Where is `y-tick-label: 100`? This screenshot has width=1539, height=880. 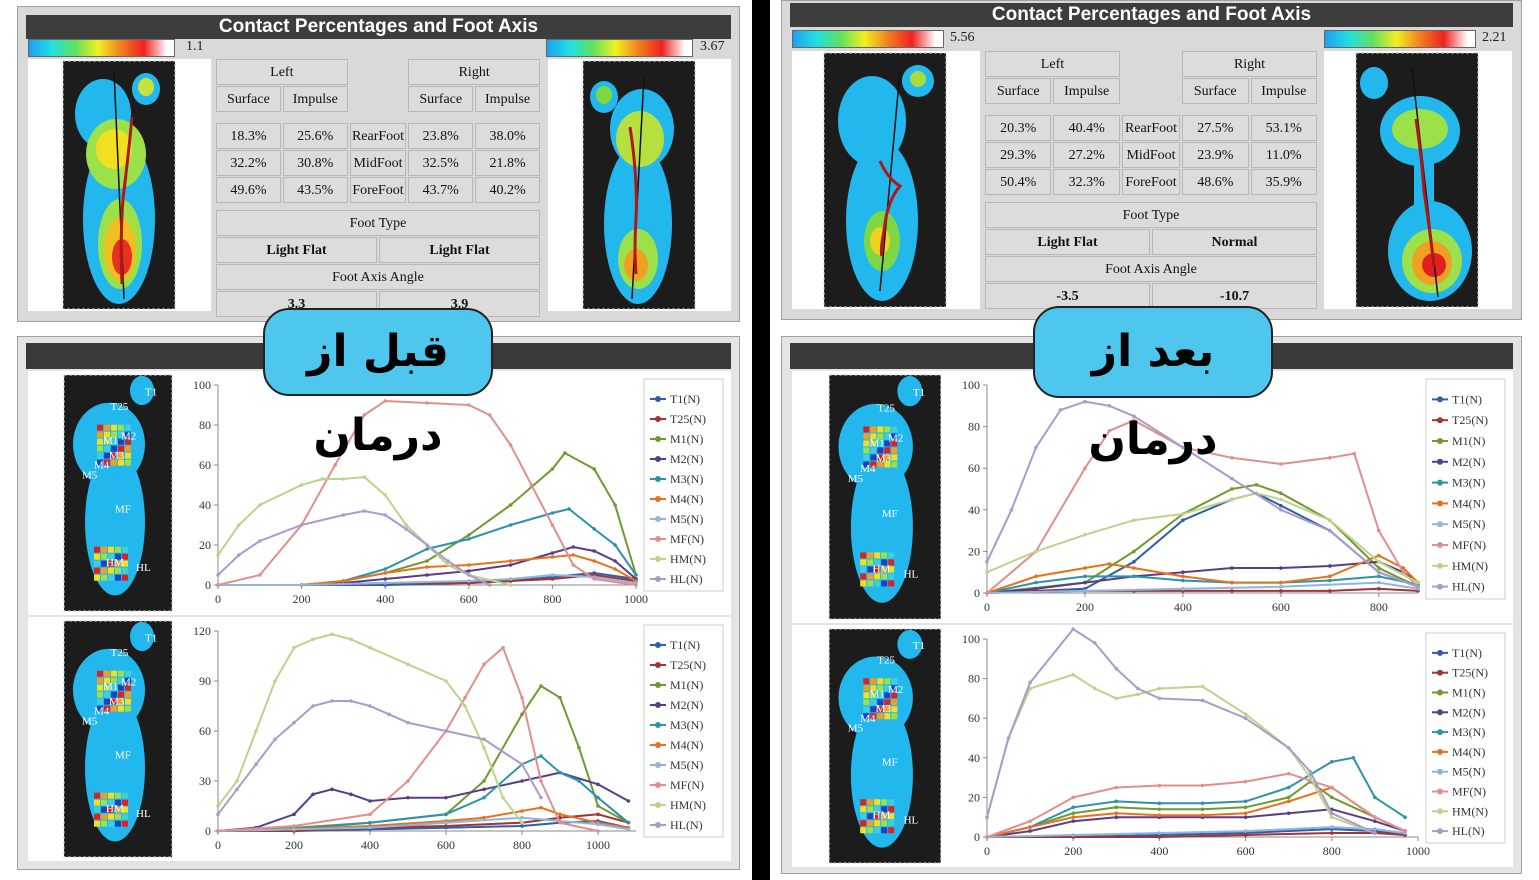
y-tick-label: 100 is located at coordinates (971, 385).